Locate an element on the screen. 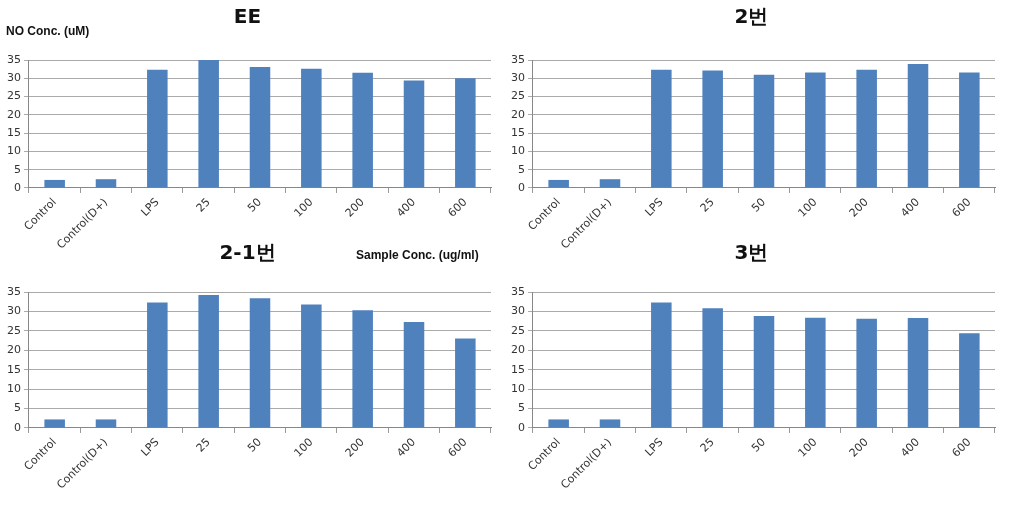  y-axis-title: NO Conc. (uM) is located at coordinates (48, 31).